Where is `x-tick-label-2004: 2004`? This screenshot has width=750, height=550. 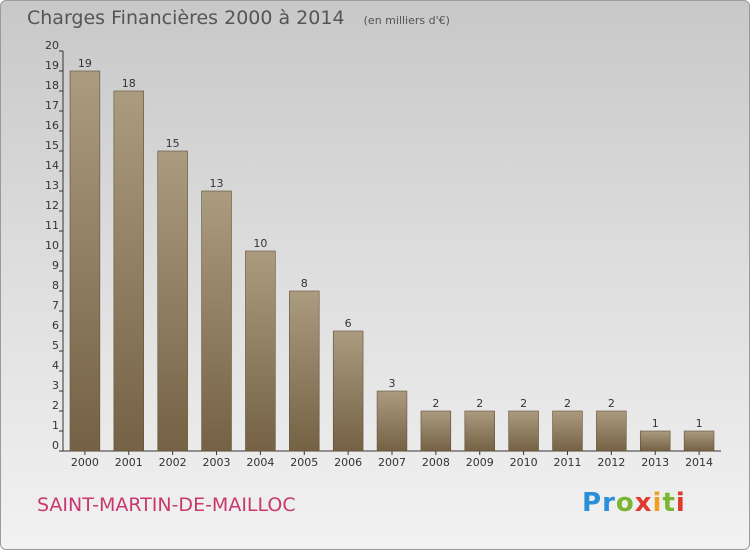
x-tick-label-2004: 2004 is located at coordinates (260, 462).